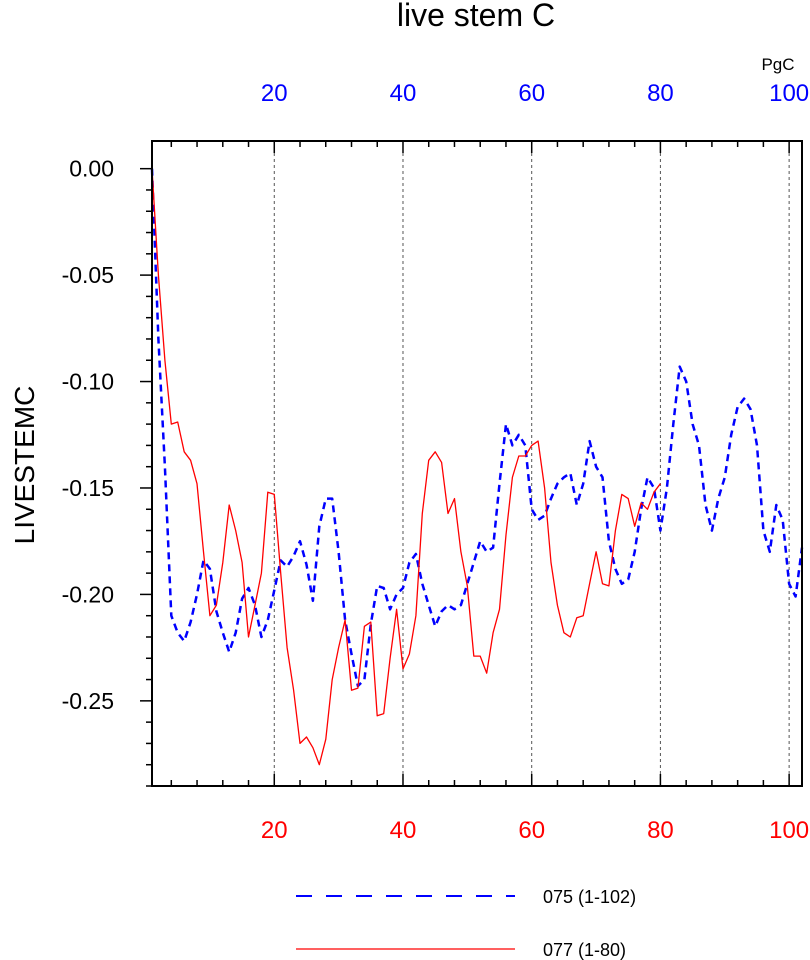  I want to click on legend-label-1: 075 (1-102), so click(589, 897).